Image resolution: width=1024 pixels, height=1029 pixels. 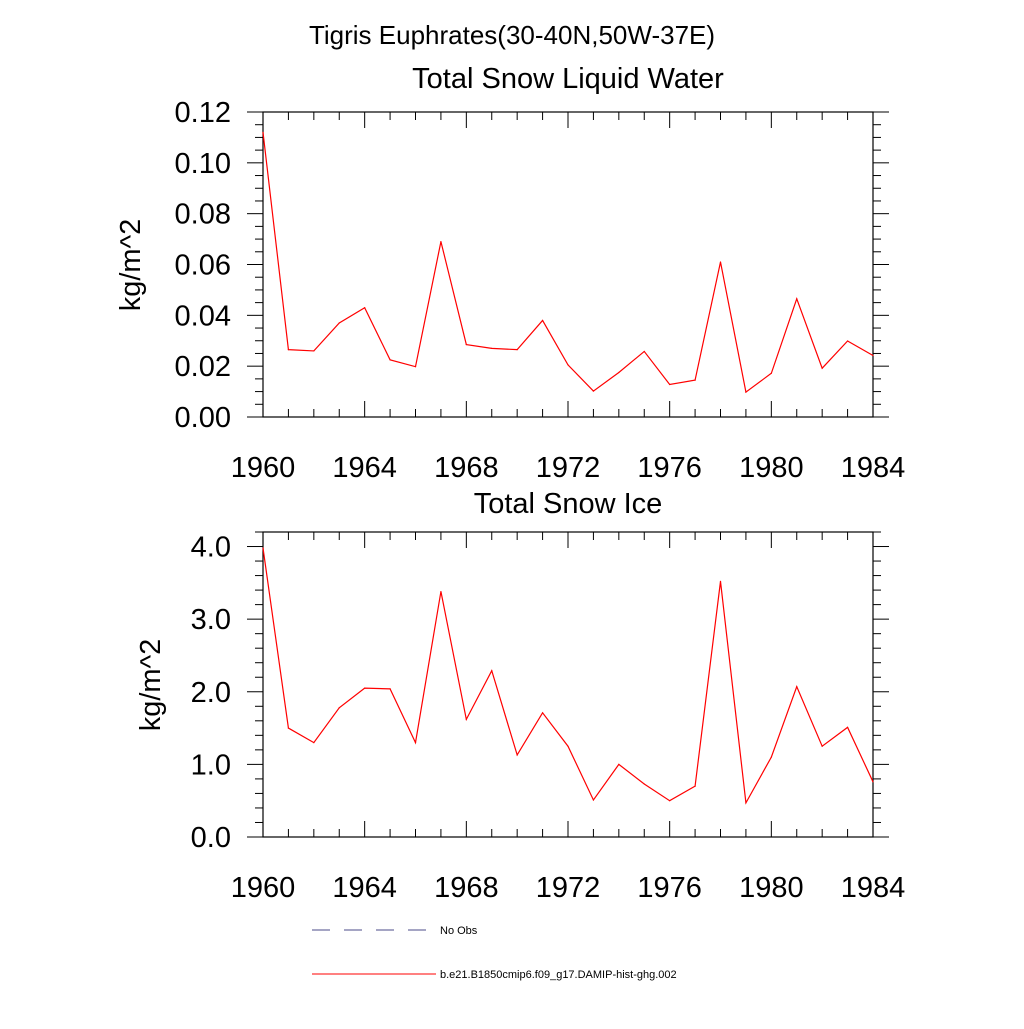 What do you see at coordinates (203, 215) in the screenshot?
I see `y-tick-label: 0.08` at bounding box center [203, 215].